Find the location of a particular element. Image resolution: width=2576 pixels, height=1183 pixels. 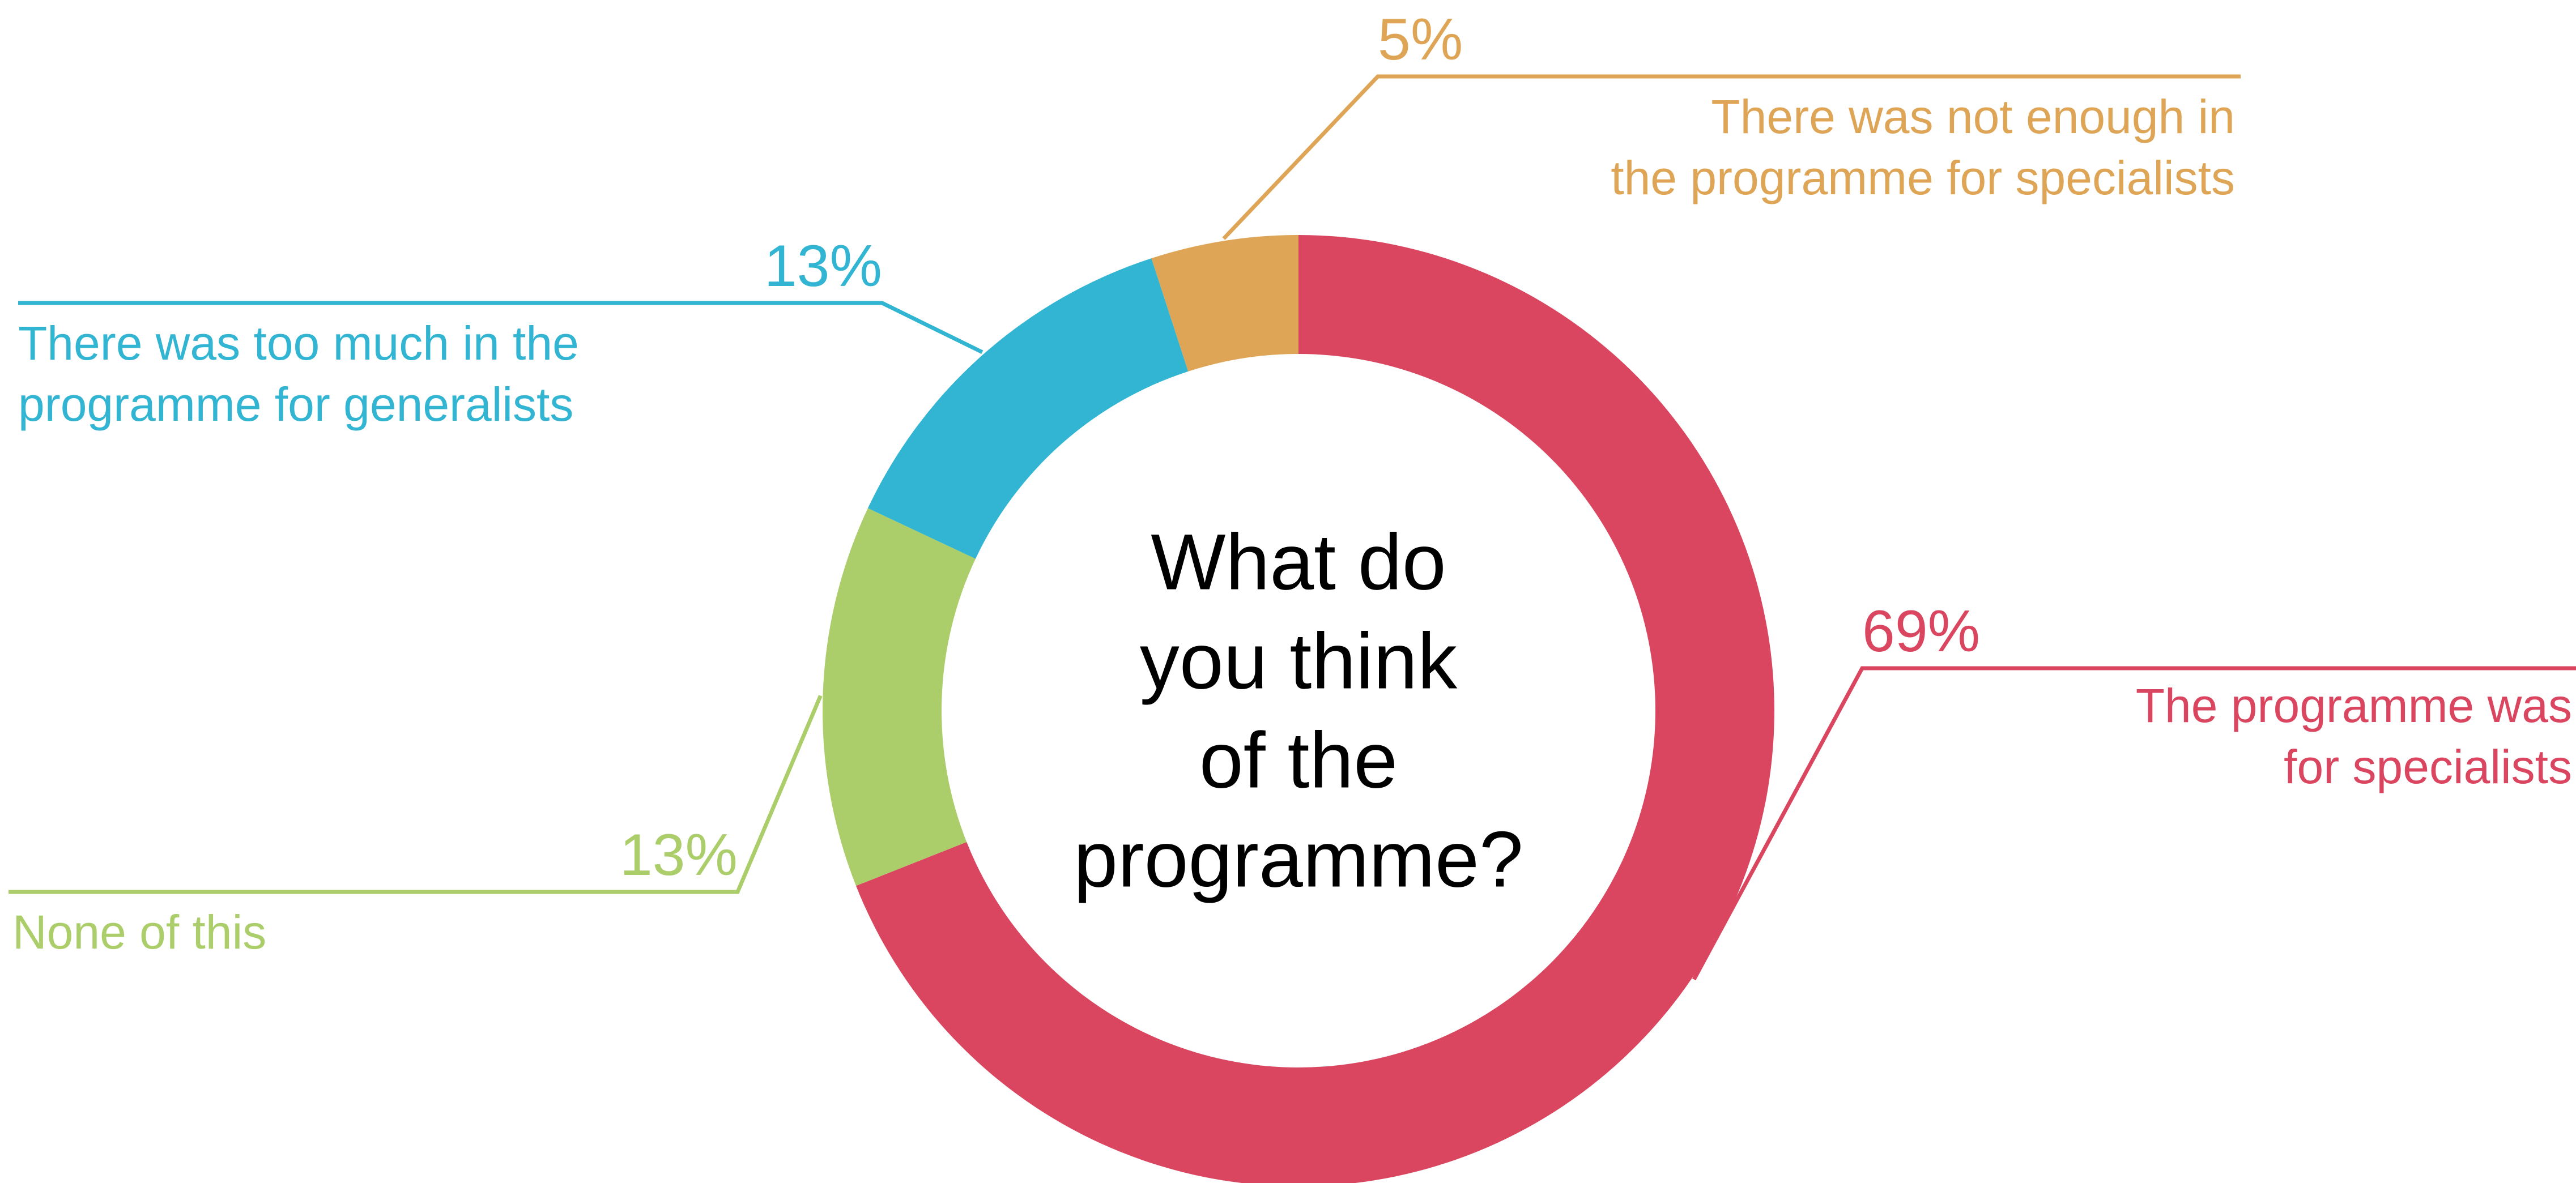

slice-value-label: 69% is located at coordinates (1921, 631).